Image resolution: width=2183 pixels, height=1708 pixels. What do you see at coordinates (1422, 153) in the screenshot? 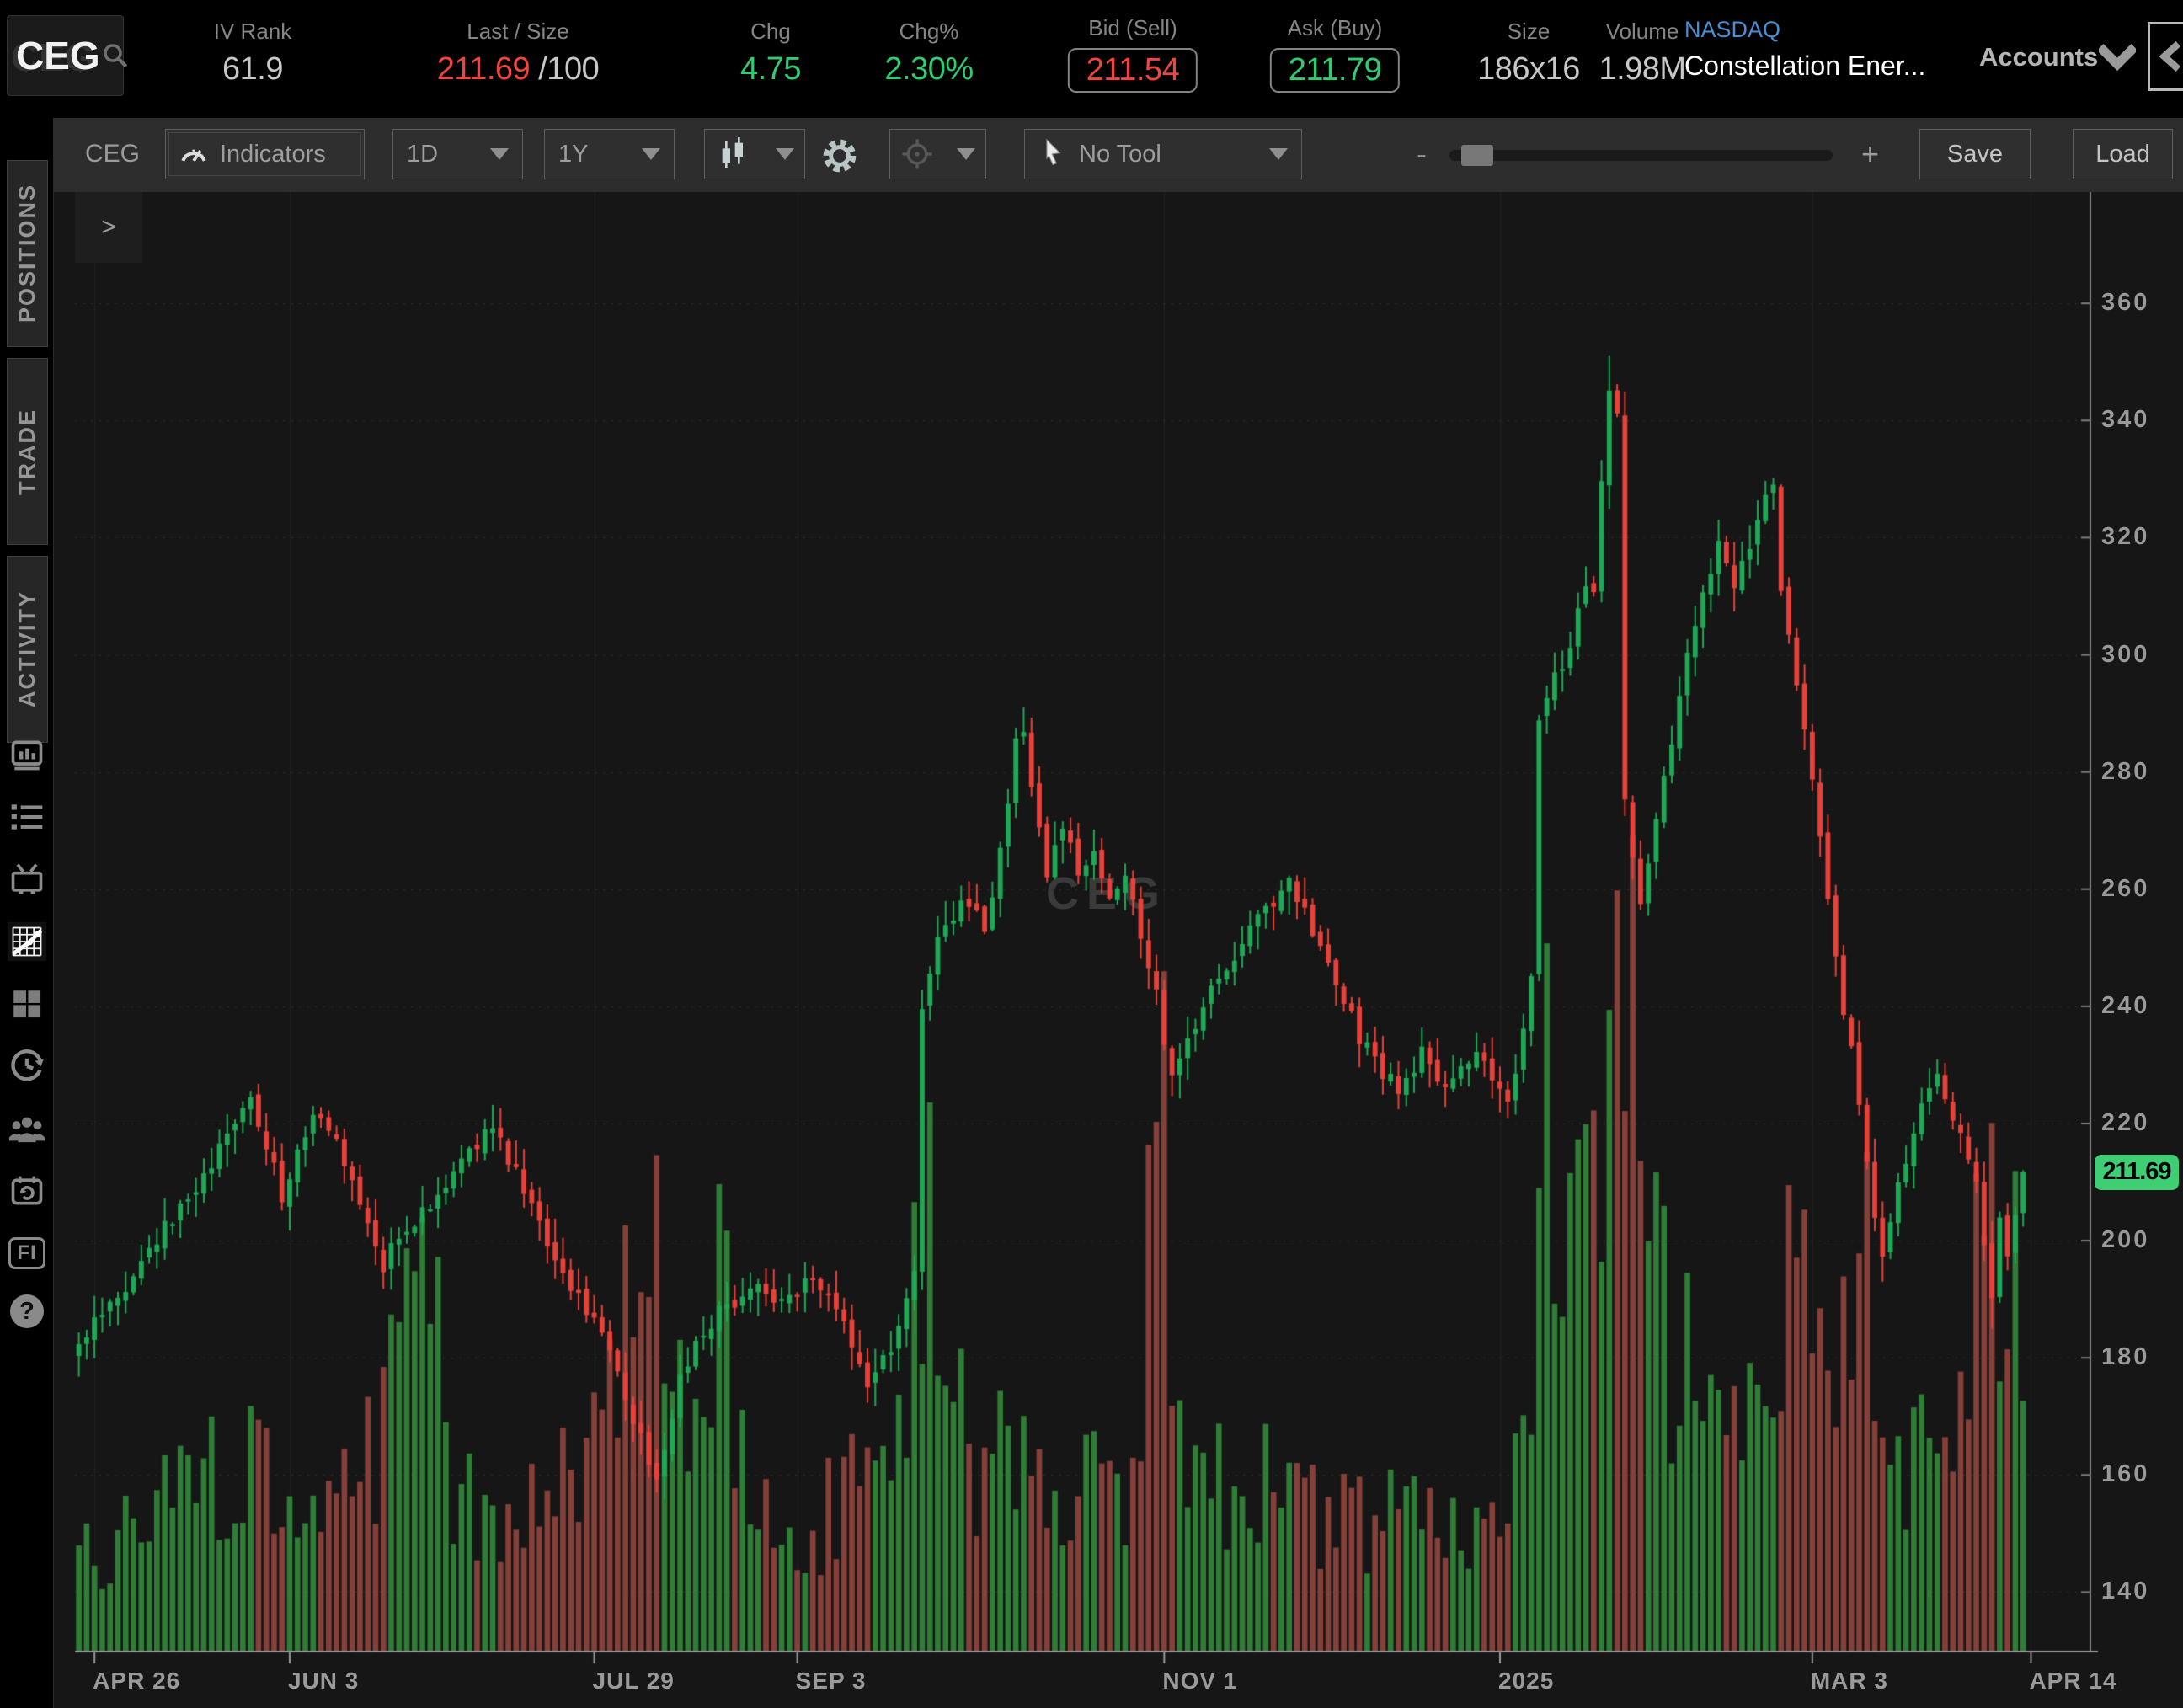
I see `zoom-out-button: -` at bounding box center [1422, 153].